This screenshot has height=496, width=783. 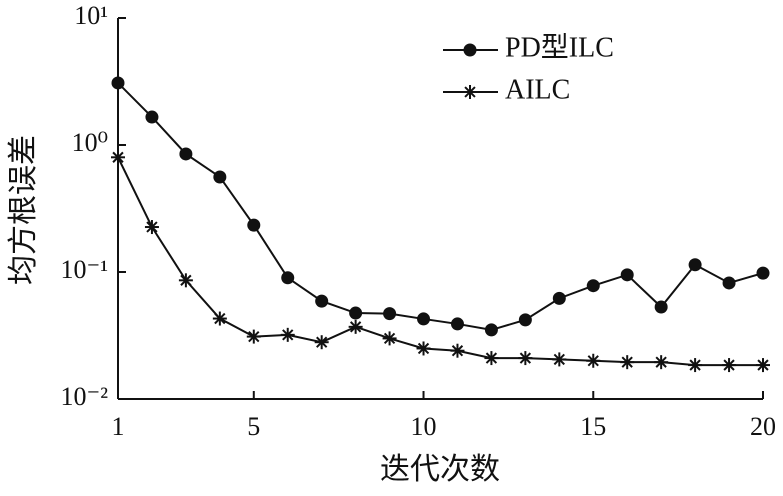 What do you see at coordinates (559, 47) in the screenshot?
I see `legend-label: PD型ILC` at bounding box center [559, 47].